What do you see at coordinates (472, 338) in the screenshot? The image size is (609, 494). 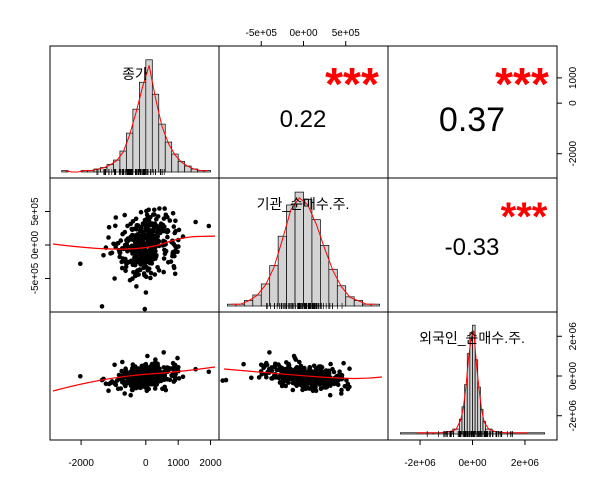 I see `diag-label-var3: 외국인_순매수.주.` at bounding box center [472, 338].